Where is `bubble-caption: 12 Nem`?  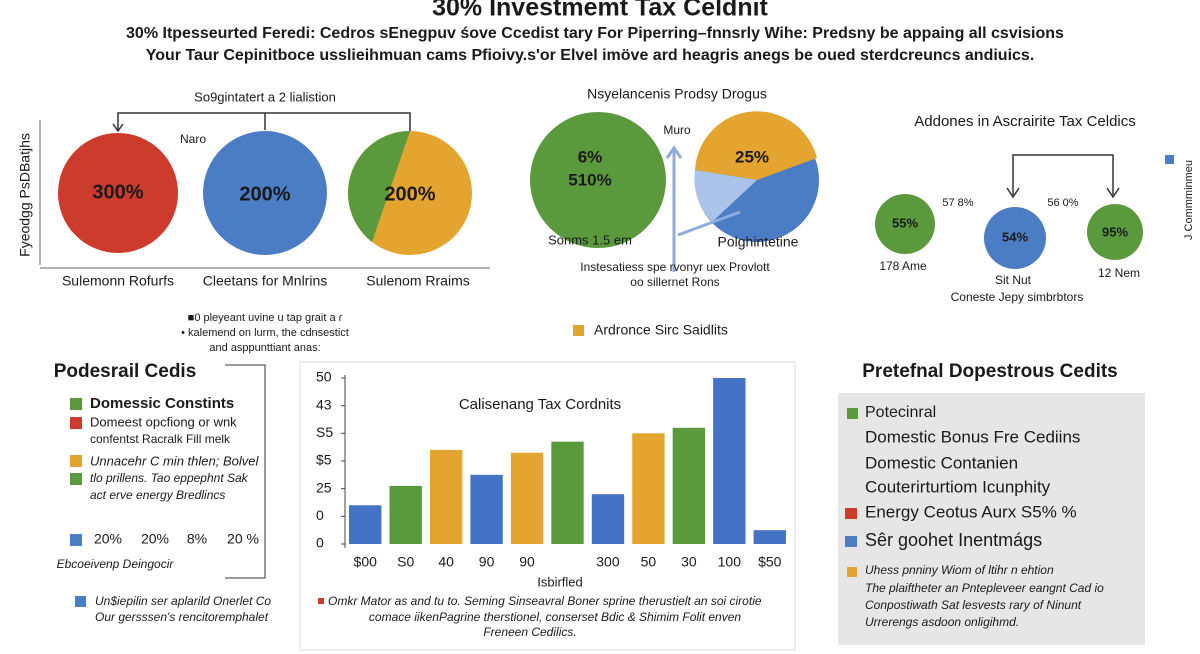
bubble-caption: 12 Nem is located at coordinates (1119, 273).